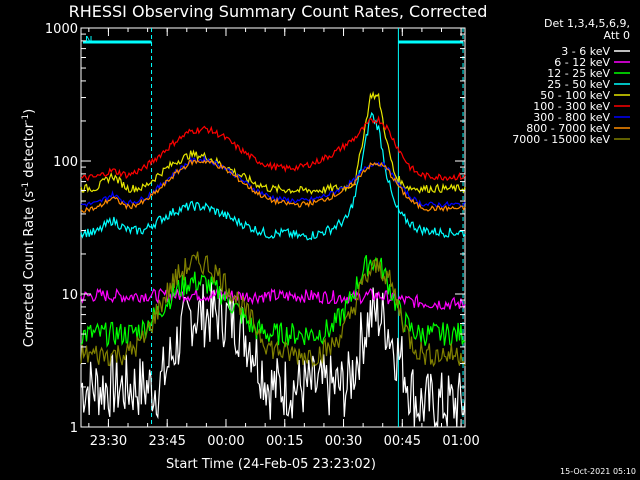  Describe the element at coordinates (343, 441) in the screenshot. I see `x-tick-label: 00:30` at that location.